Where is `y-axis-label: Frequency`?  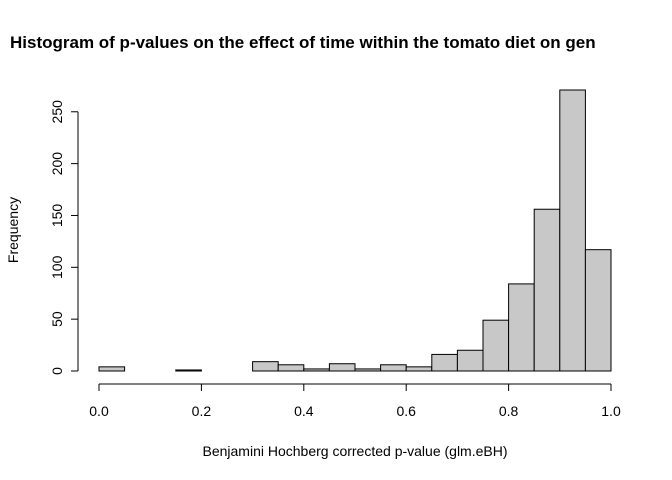 y-axis-label: Frequency is located at coordinates (13, 230).